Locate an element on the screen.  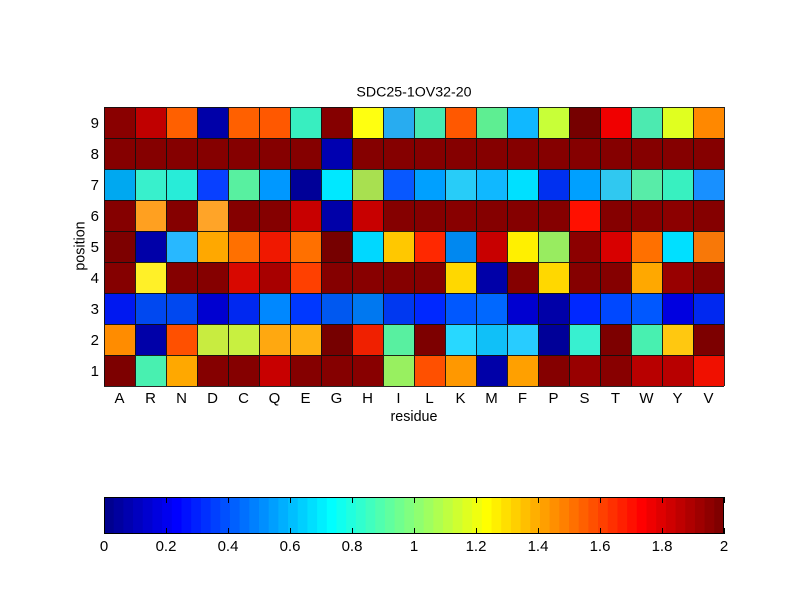
svg-text: F is located at coordinates (522, 398).